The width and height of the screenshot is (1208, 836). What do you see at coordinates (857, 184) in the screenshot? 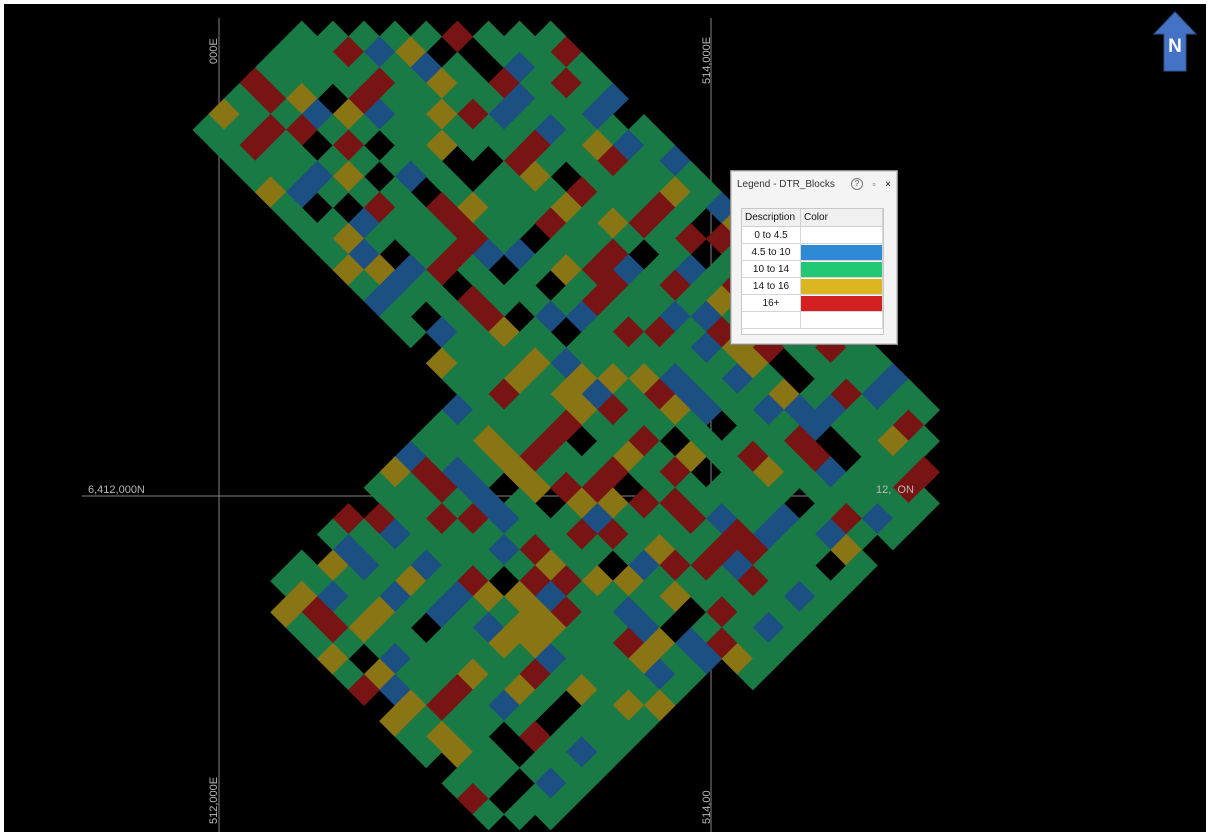
I see `help-icon: ?` at bounding box center [857, 184].